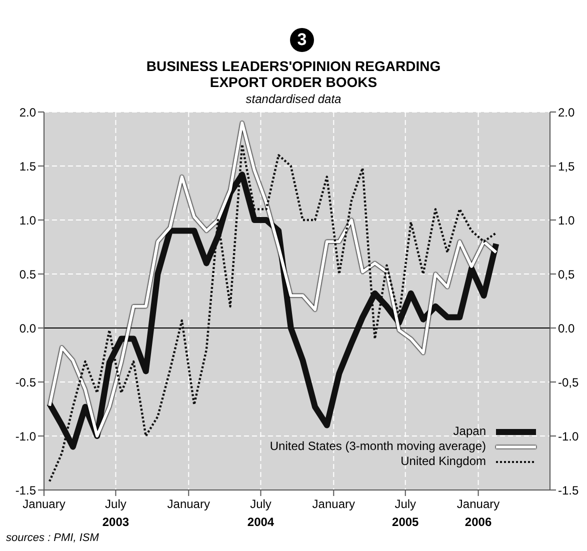 The width and height of the screenshot is (587, 551). Describe the element at coordinates (27, 166) in the screenshot. I see `y-tick-label: 1.5` at that location.